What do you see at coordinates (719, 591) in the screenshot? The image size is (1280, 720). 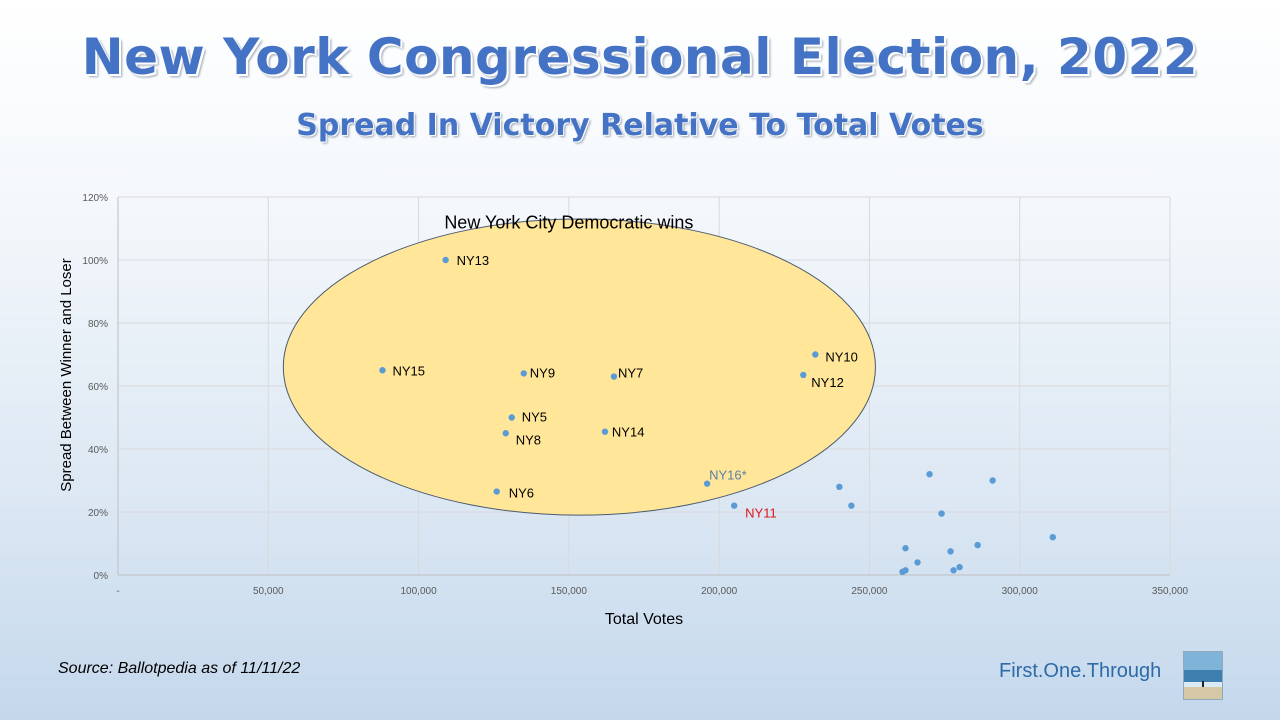 I see `x-tick-label: 200,000` at bounding box center [719, 591].